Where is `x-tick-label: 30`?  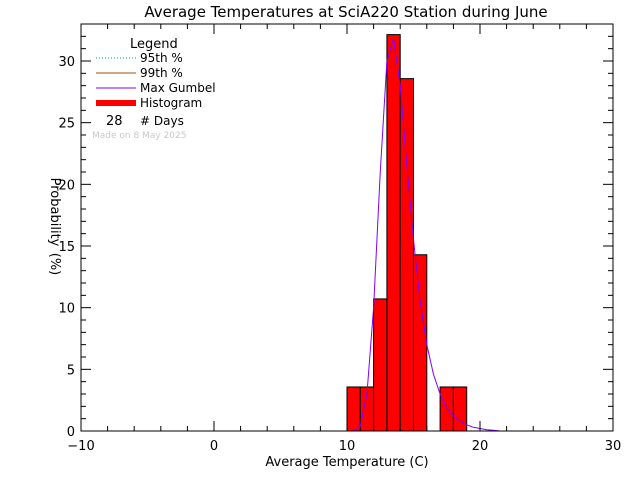 x-tick-label: 30 is located at coordinates (613, 446).